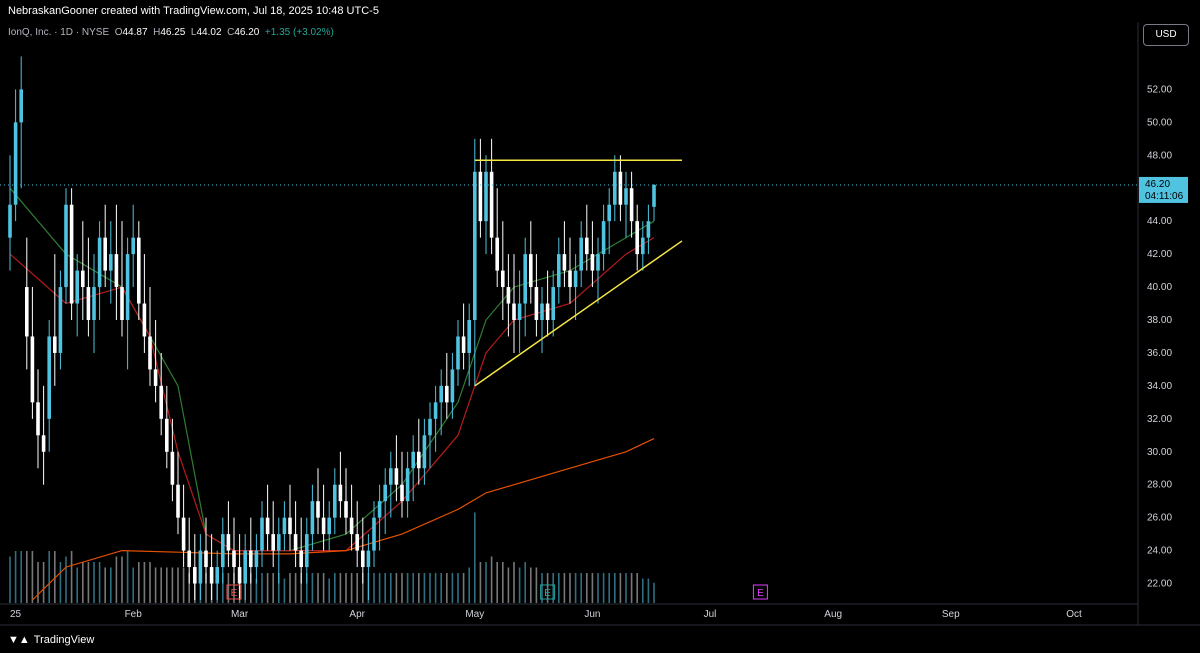  What do you see at coordinates (1159, 254) in the screenshot?
I see `price-tick-label: 42.00` at bounding box center [1159, 254].